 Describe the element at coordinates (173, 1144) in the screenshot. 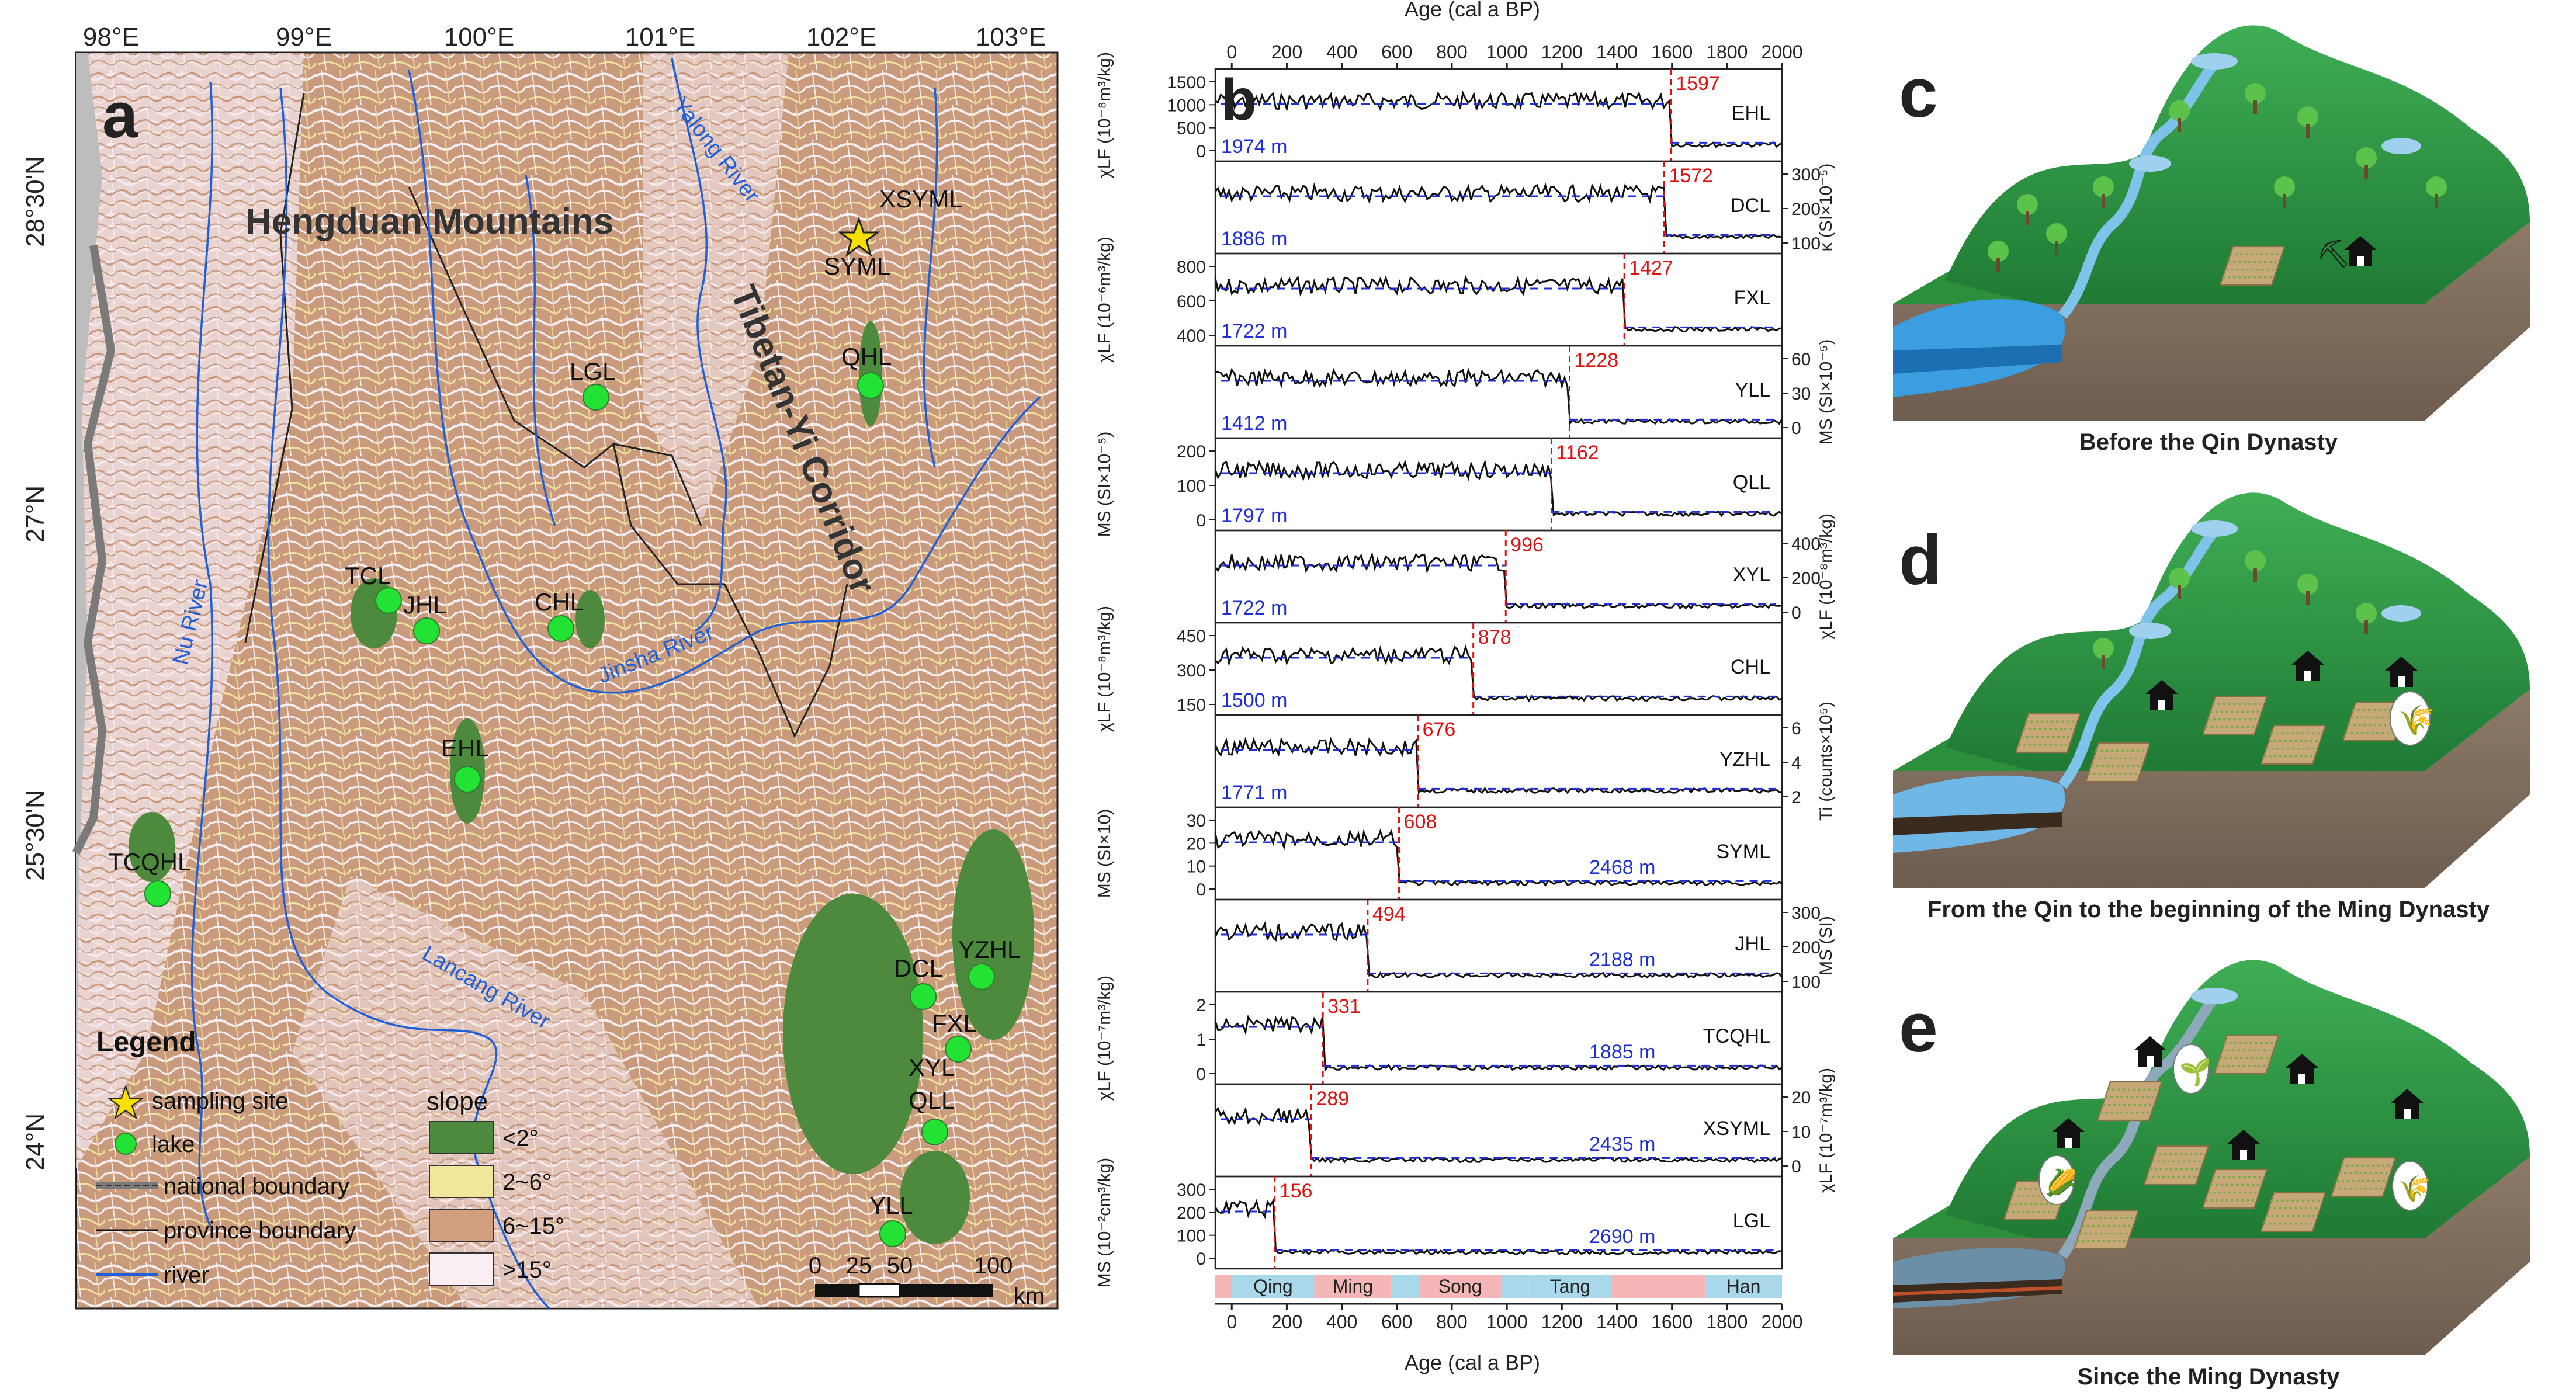

I see `legend-item: lake` at that location.